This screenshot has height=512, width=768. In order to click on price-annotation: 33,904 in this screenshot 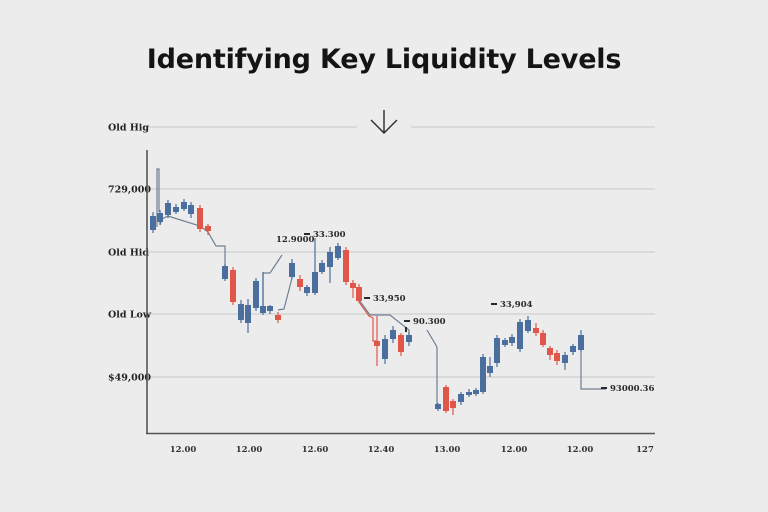, I will do `click(512, 305)`.